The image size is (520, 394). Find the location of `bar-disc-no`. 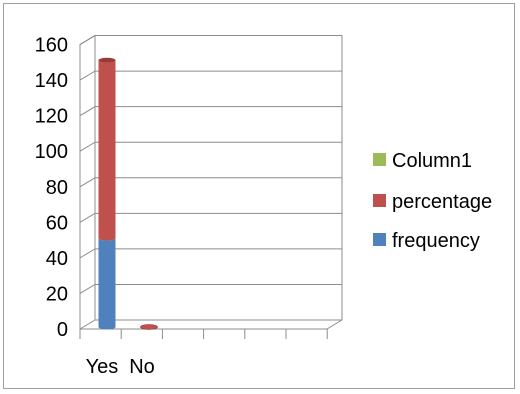

bar-disc-no is located at coordinates (149, 327).